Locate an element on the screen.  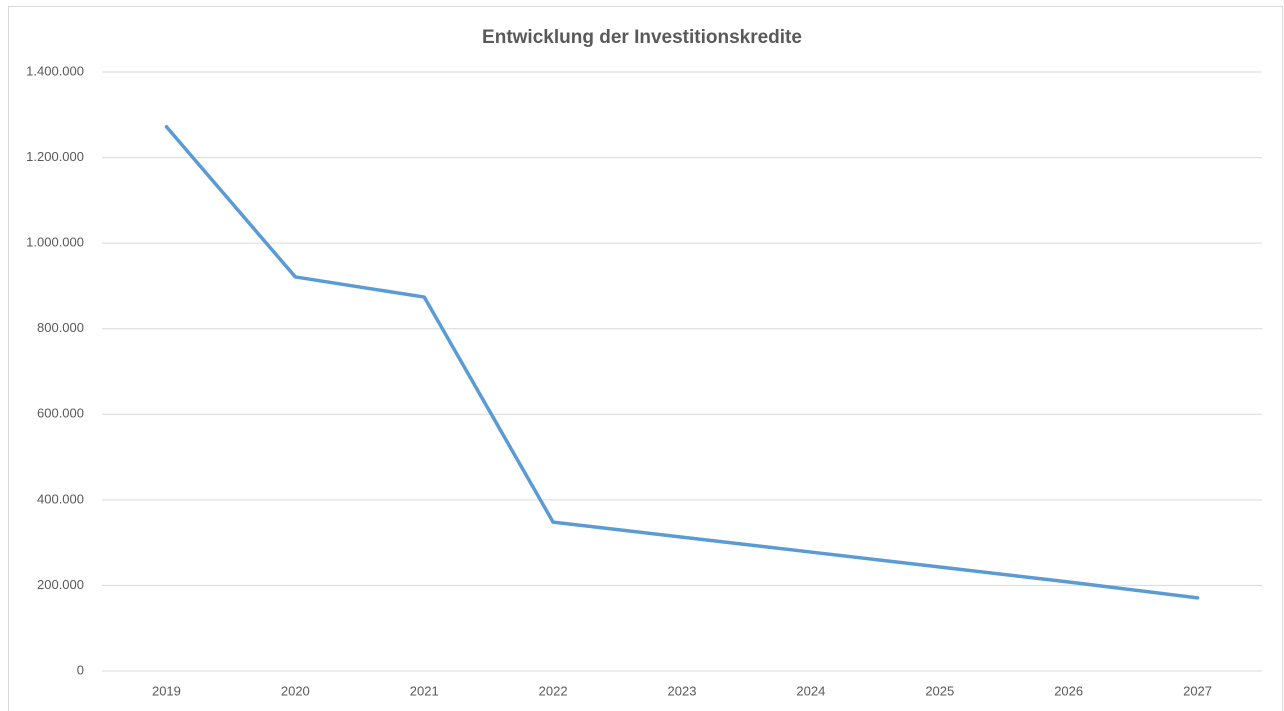
y-tick-label: 400.000 is located at coordinates (60, 498).